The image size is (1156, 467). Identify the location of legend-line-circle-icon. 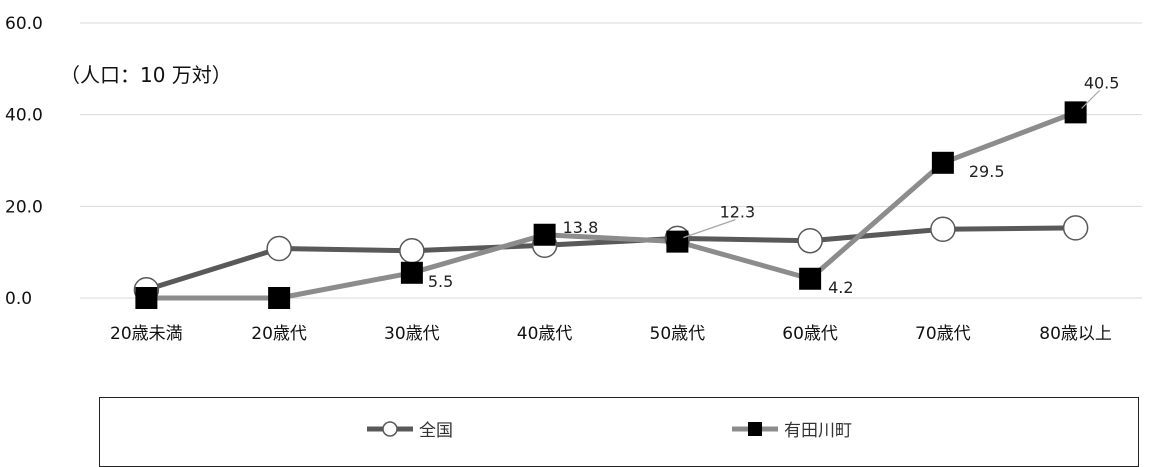
(390, 428).